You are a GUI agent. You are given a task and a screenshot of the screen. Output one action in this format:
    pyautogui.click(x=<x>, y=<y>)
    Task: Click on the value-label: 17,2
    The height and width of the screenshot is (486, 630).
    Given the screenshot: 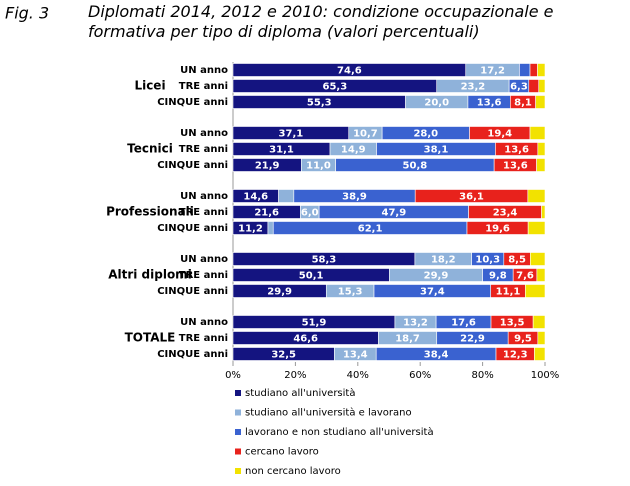 What is the action you would take?
    pyautogui.click(x=492, y=71)
    